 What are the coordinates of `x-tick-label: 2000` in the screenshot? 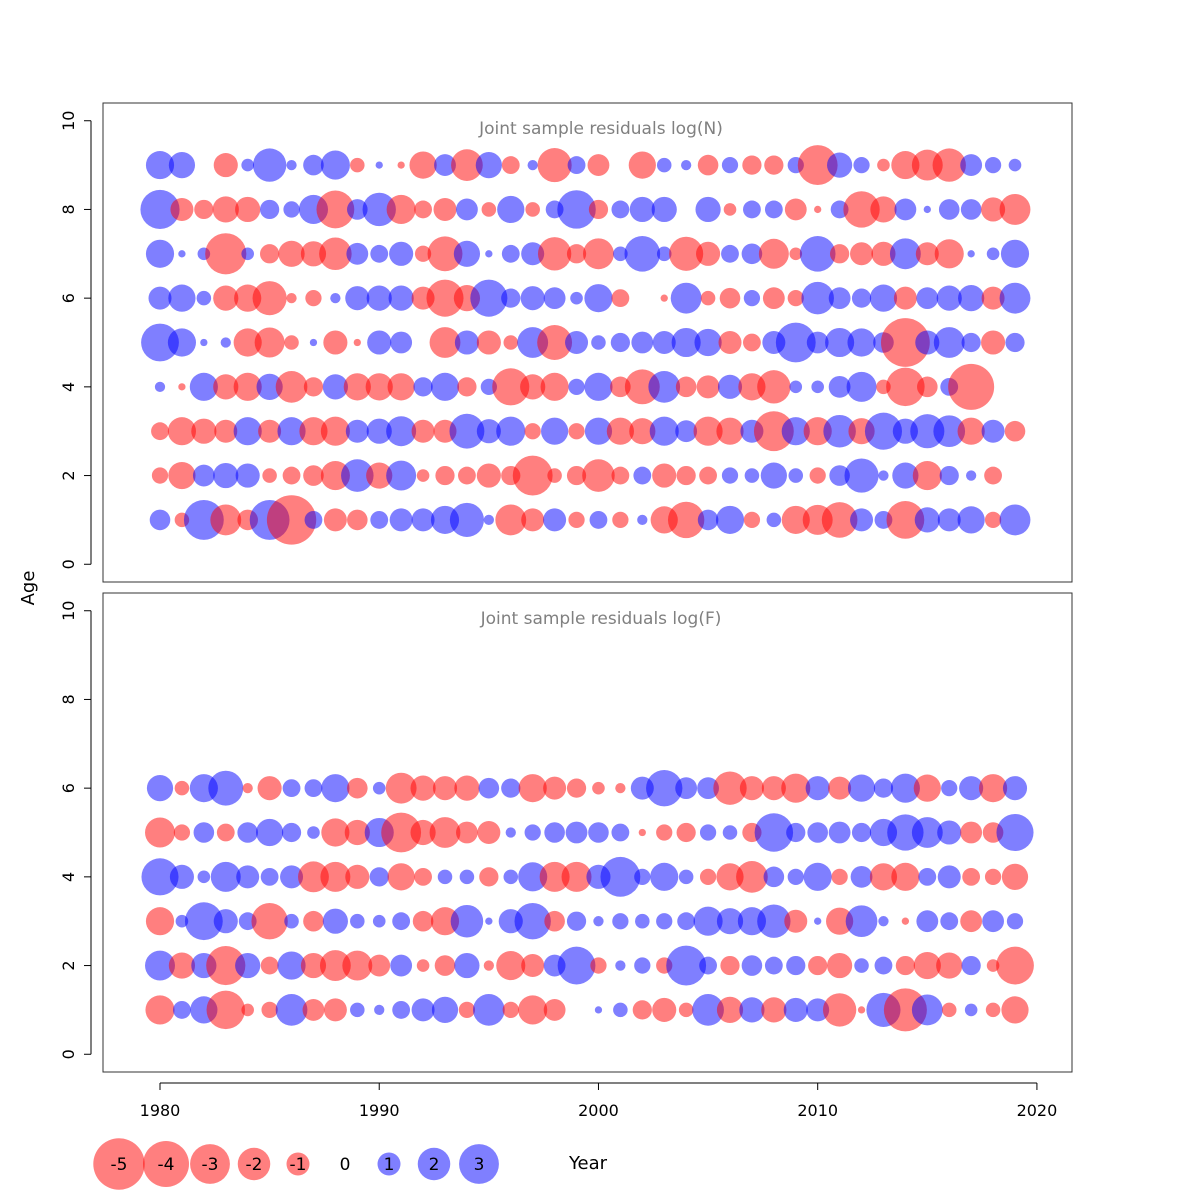 It's located at (598, 1110).